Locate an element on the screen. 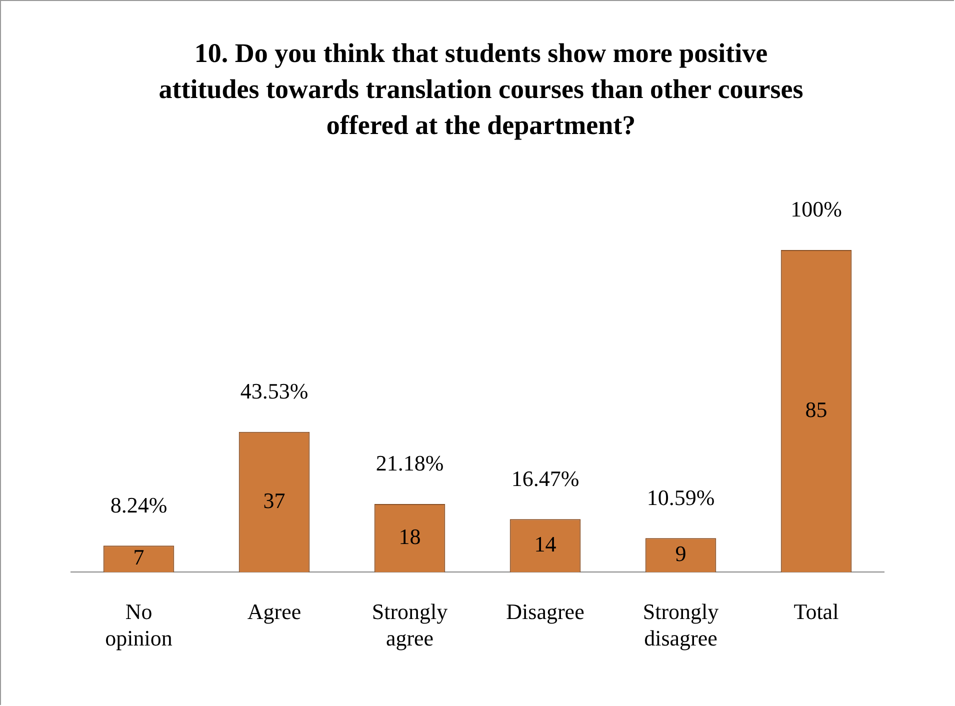 The height and width of the screenshot is (706, 955). annotation: 10.59% is located at coordinates (680, 497).